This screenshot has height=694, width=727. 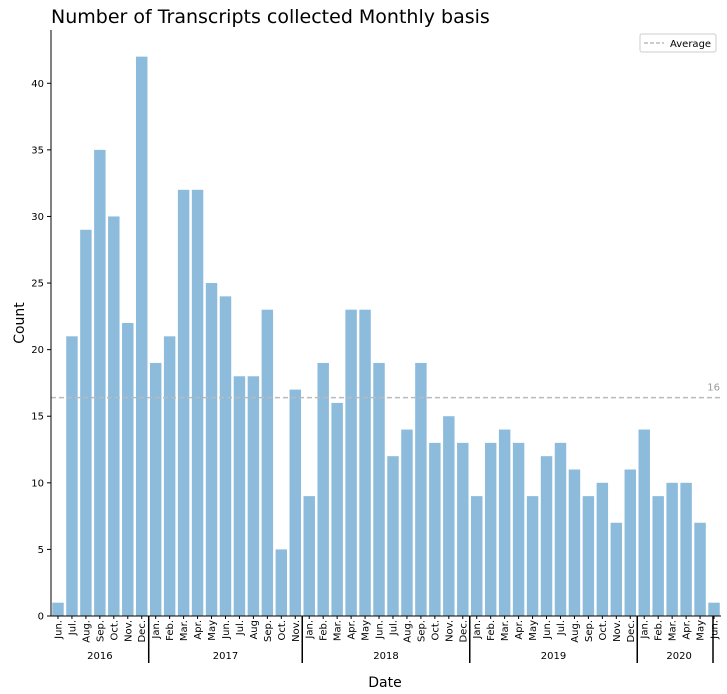 I want to click on year-groups: 2016 2017 2018 2019 2020, so click(x=400, y=639).